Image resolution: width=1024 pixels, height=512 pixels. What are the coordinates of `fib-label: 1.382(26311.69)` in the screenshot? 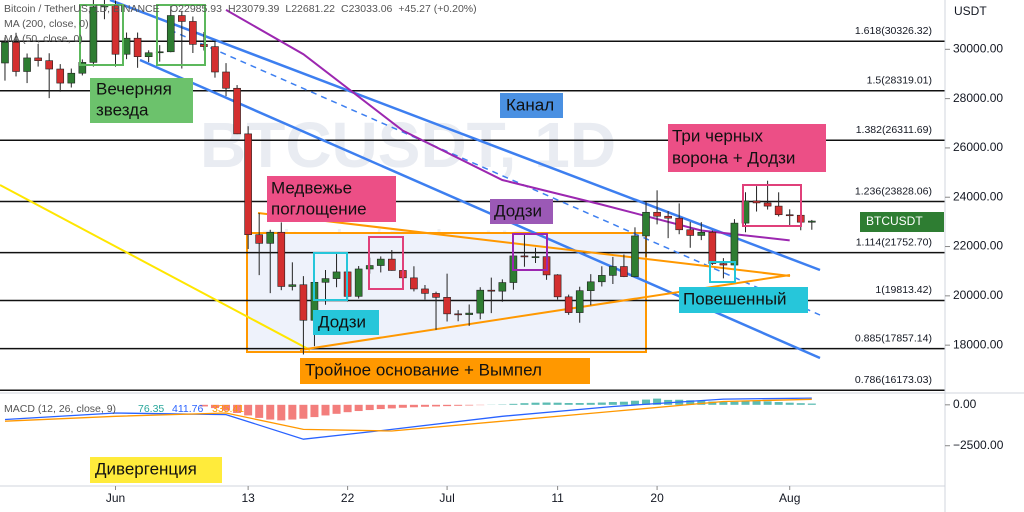 It's located at (894, 130).